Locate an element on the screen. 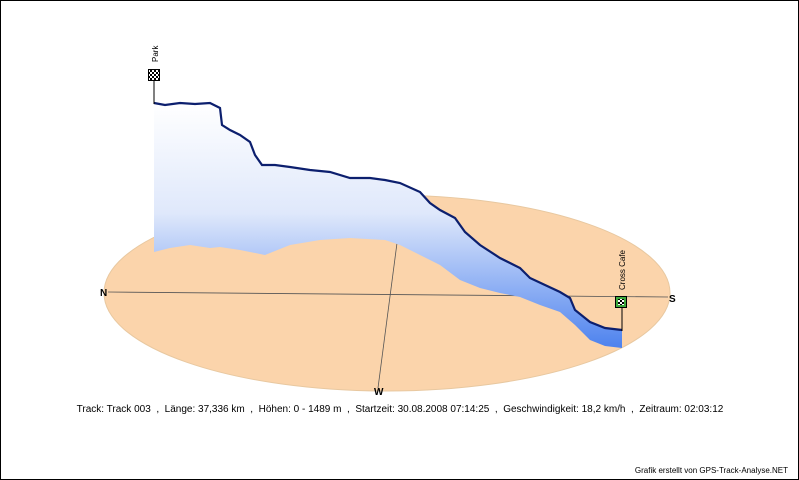  north-south-axis is located at coordinates (388, 294).